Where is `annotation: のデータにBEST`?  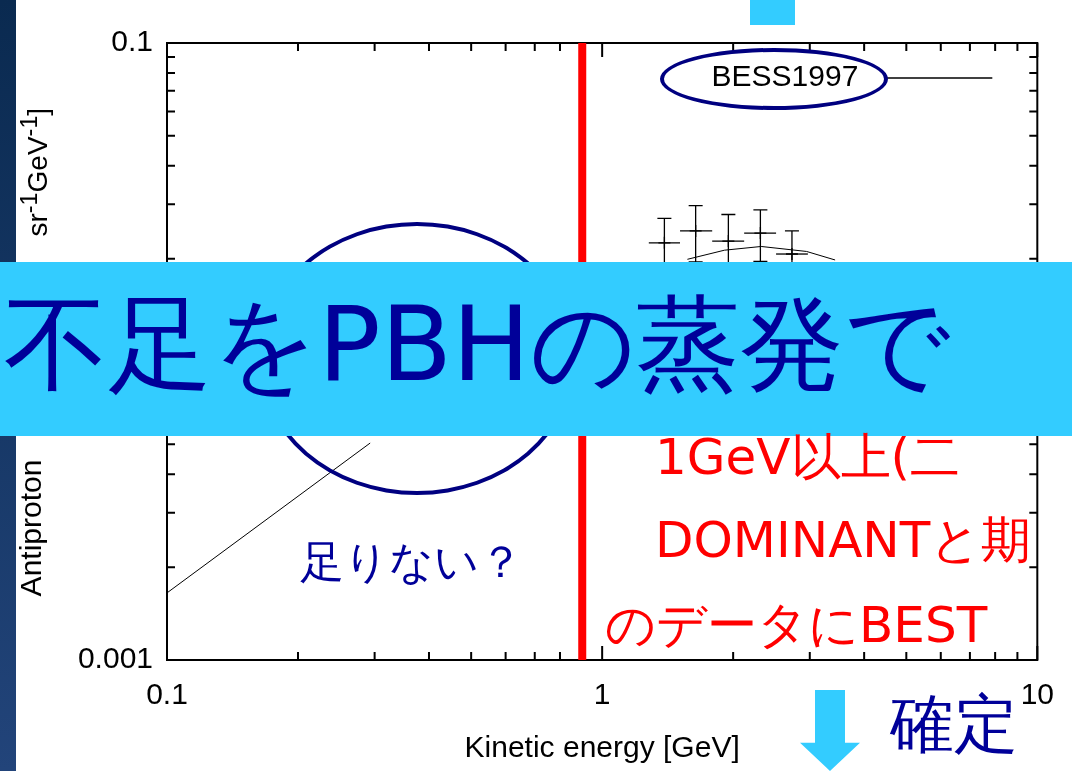 annotation: のデータにBEST is located at coordinates (796, 625).